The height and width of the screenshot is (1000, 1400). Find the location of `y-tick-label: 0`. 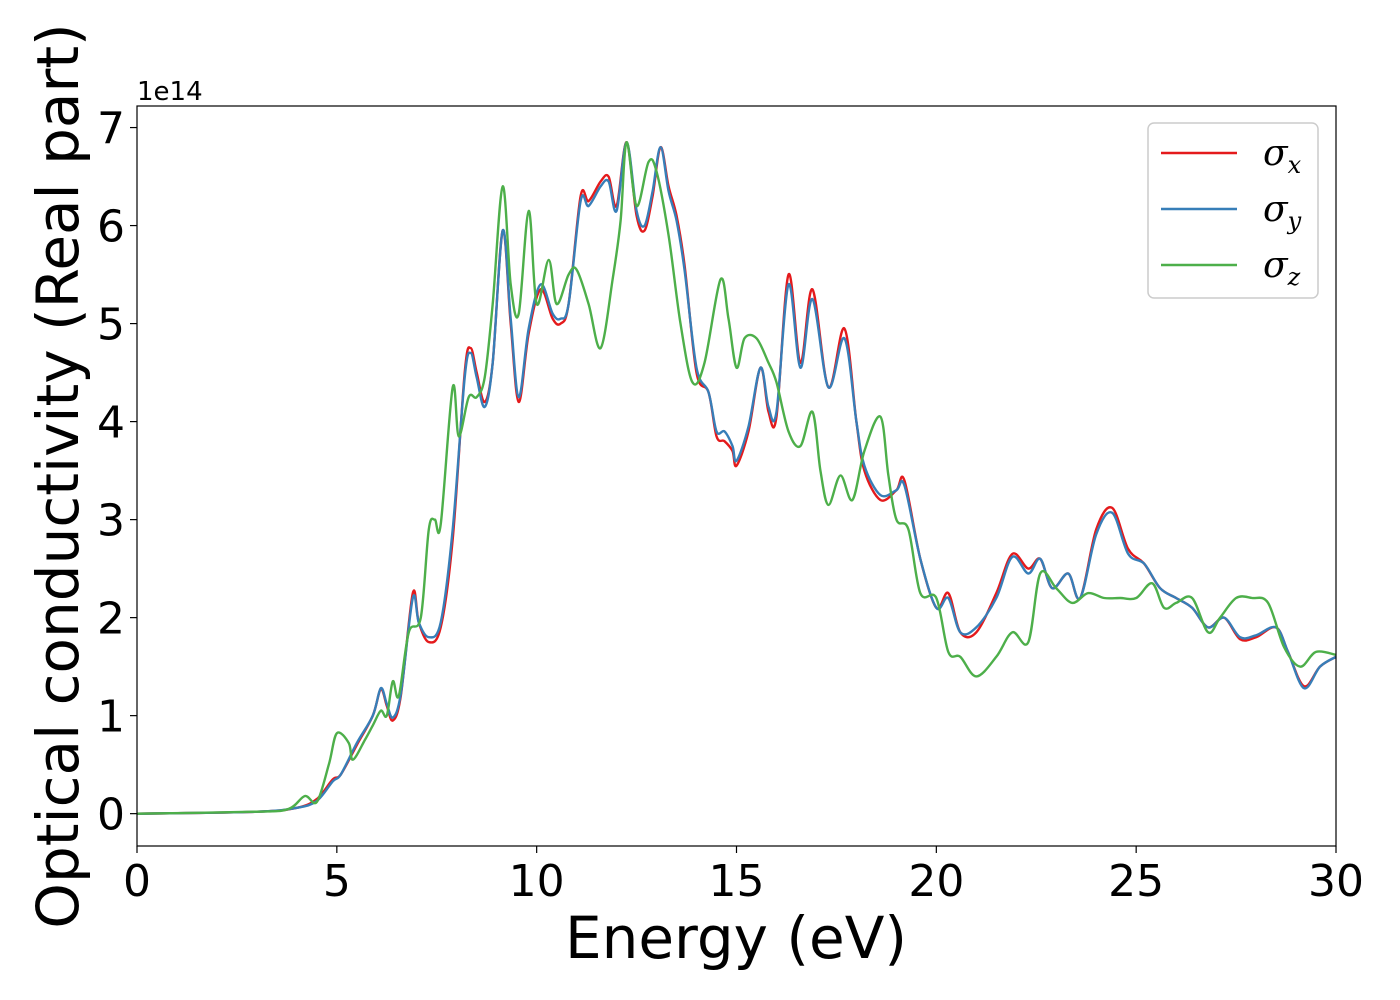

y-tick-label: 0 is located at coordinates (111, 815).